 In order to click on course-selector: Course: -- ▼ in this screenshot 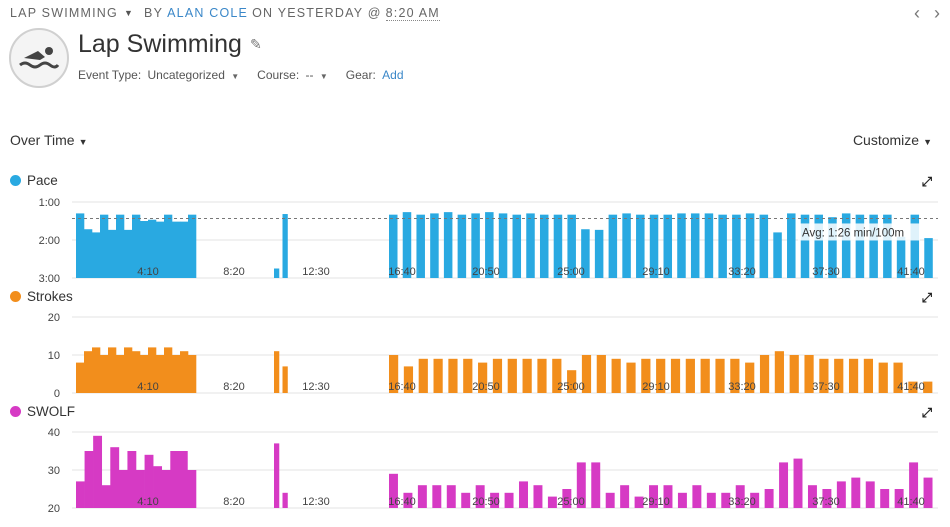, I will do `click(292, 75)`.